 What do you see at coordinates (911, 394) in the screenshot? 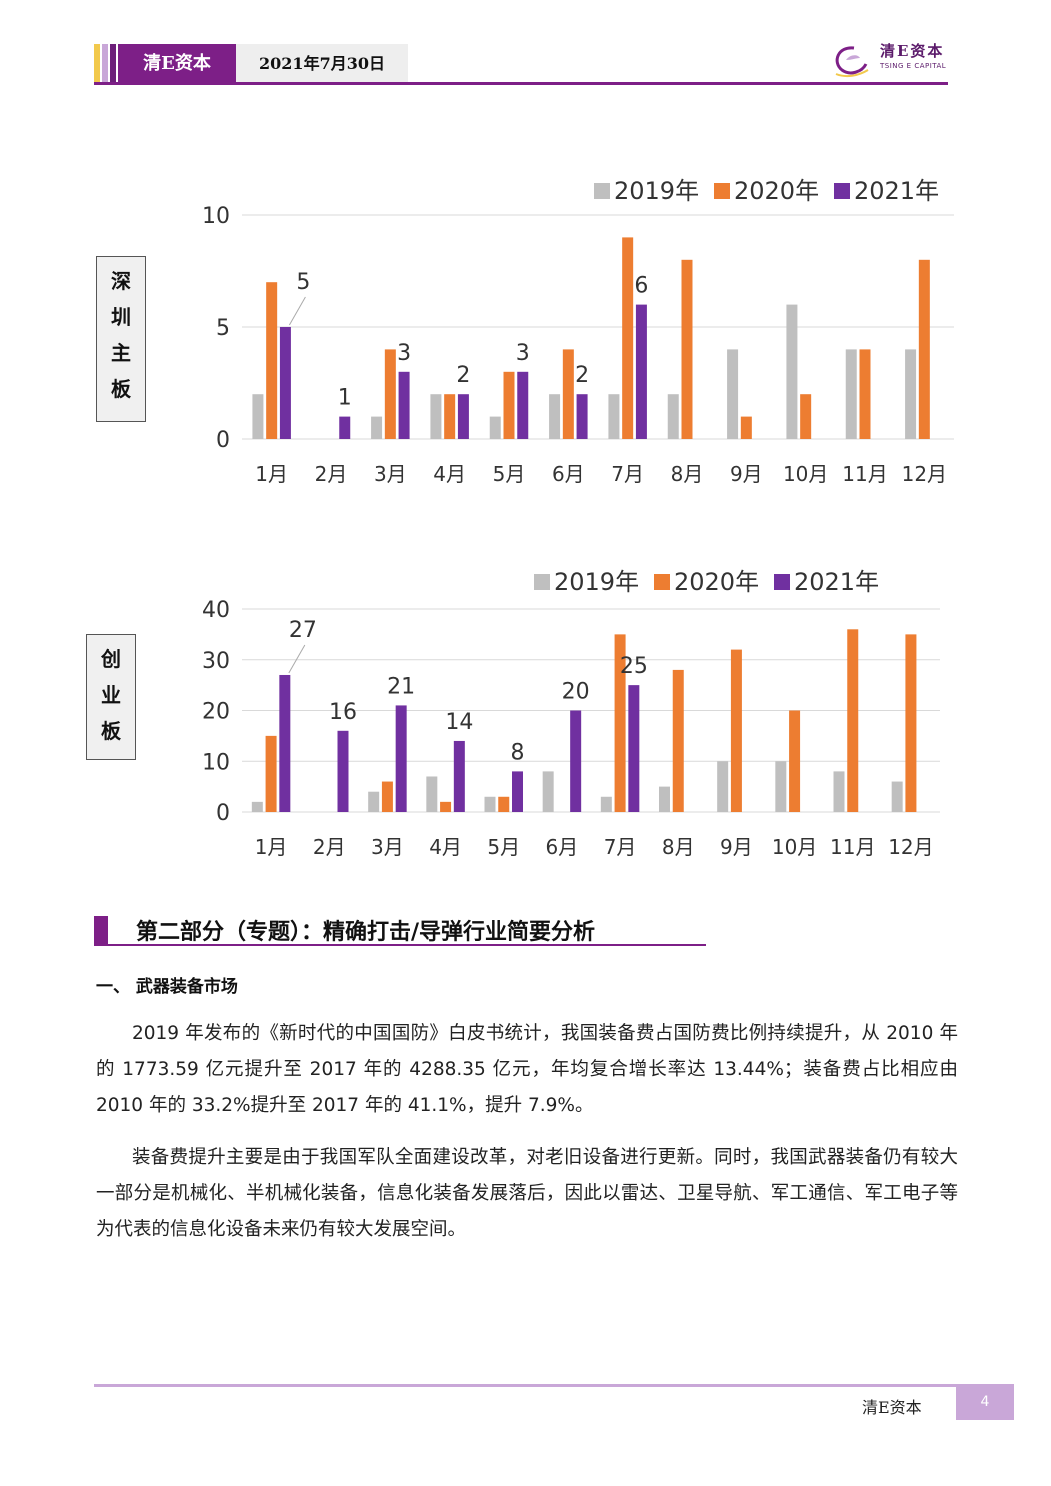
I see `bar-2019年-12月` at bounding box center [911, 394].